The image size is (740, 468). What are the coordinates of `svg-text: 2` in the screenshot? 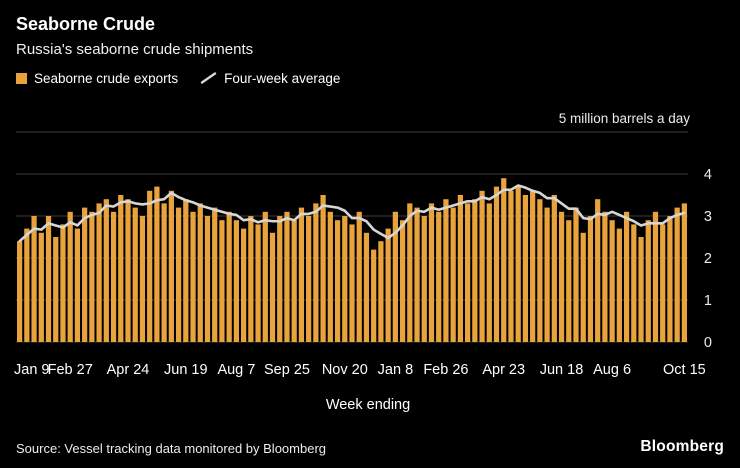 It's located at (708, 259).